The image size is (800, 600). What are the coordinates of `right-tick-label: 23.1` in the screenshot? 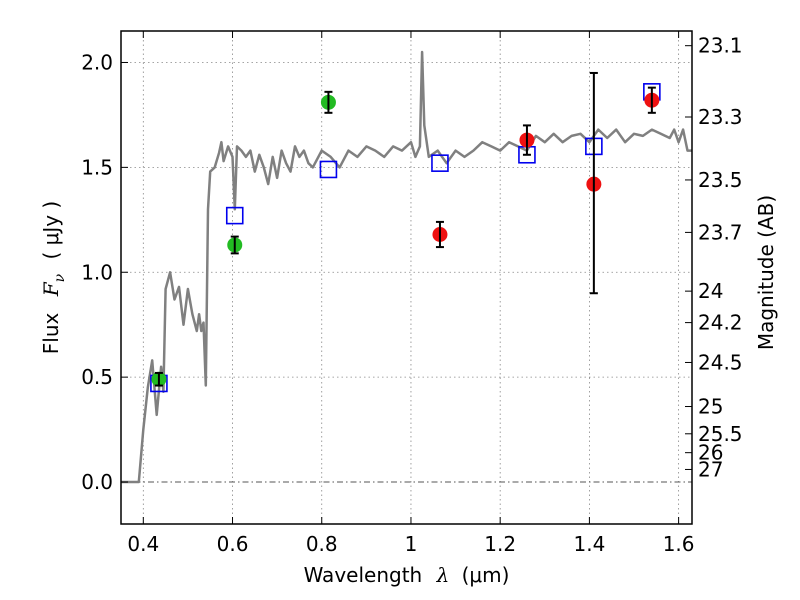 It's located at (720, 46).